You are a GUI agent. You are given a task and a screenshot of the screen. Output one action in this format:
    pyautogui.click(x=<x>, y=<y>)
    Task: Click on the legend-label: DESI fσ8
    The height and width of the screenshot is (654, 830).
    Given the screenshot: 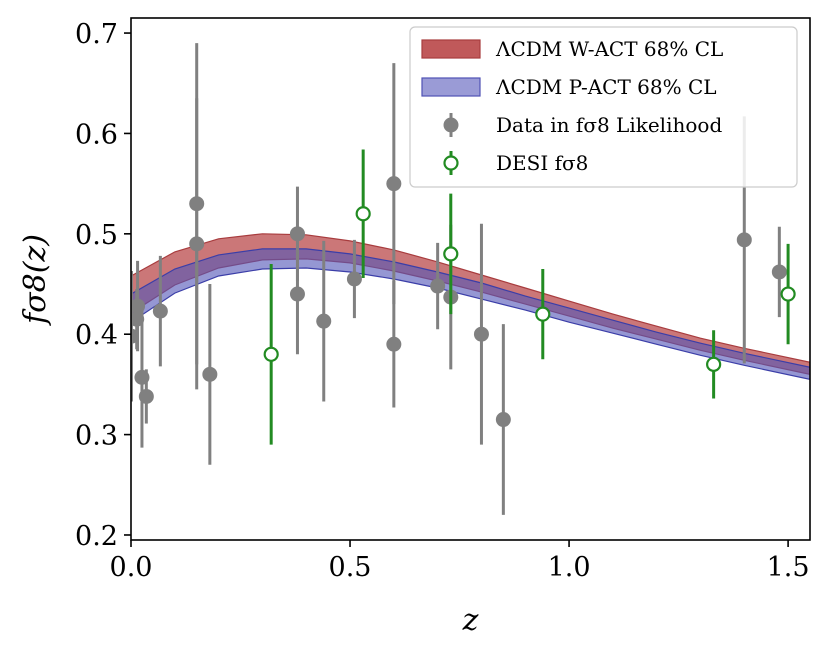 What is the action you would take?
    pyautogui.click(x=542, y=163)
    